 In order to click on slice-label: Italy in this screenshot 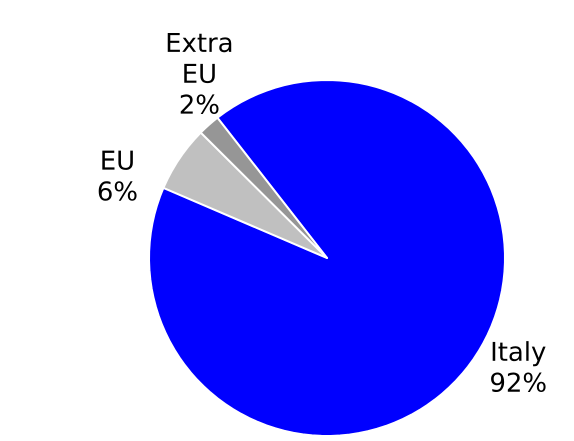, I will do `click(519, 353)`.